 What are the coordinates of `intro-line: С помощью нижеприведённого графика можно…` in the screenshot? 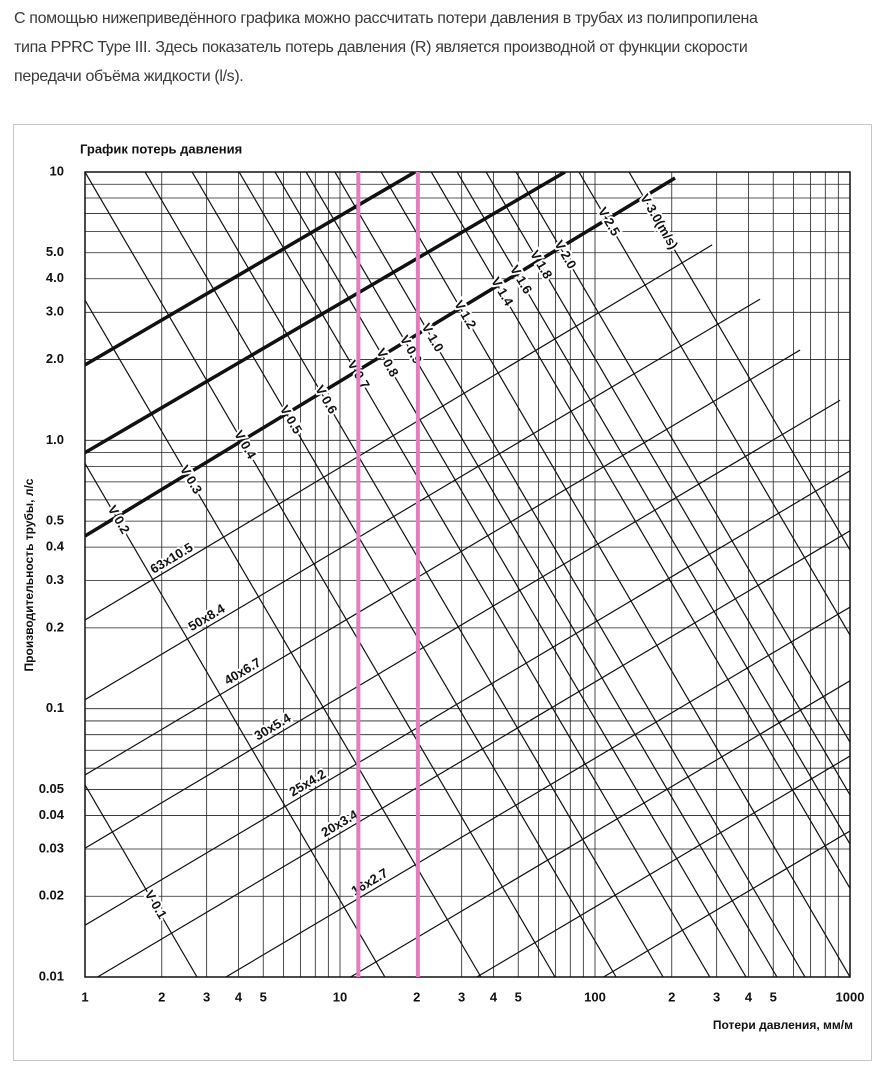 It's located at (386, 18).